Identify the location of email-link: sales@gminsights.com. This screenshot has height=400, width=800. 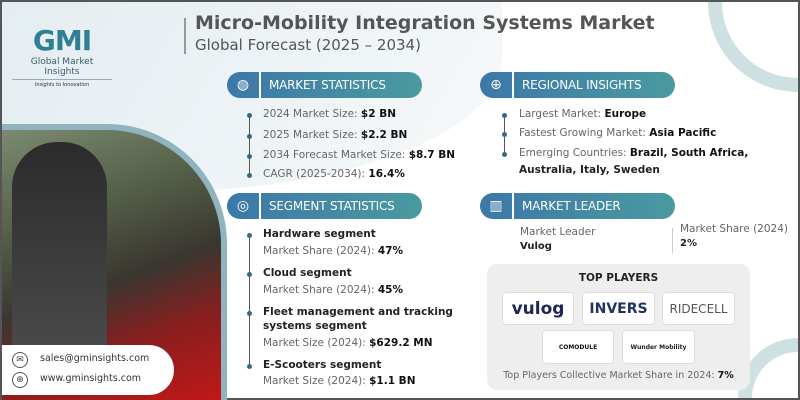
(95, 358).